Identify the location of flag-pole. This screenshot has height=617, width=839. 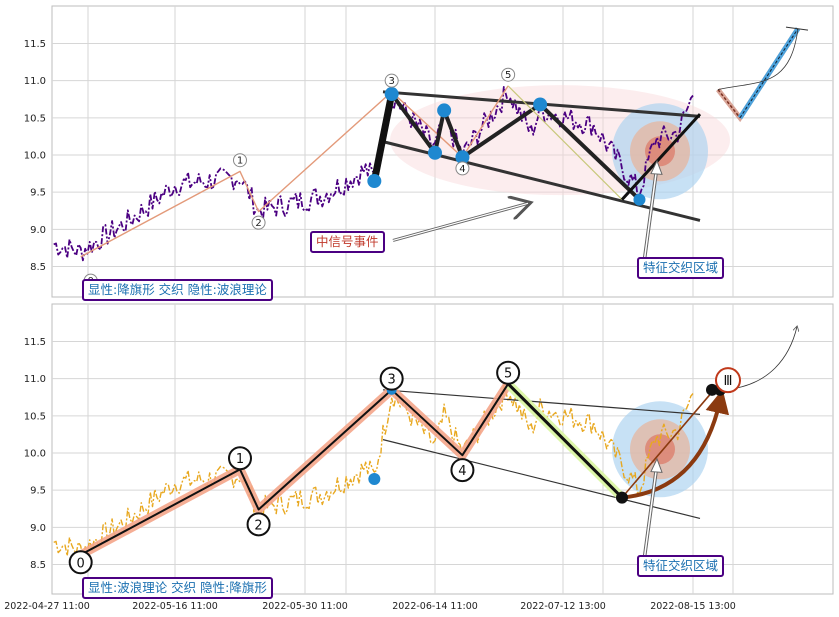
(383, 137).